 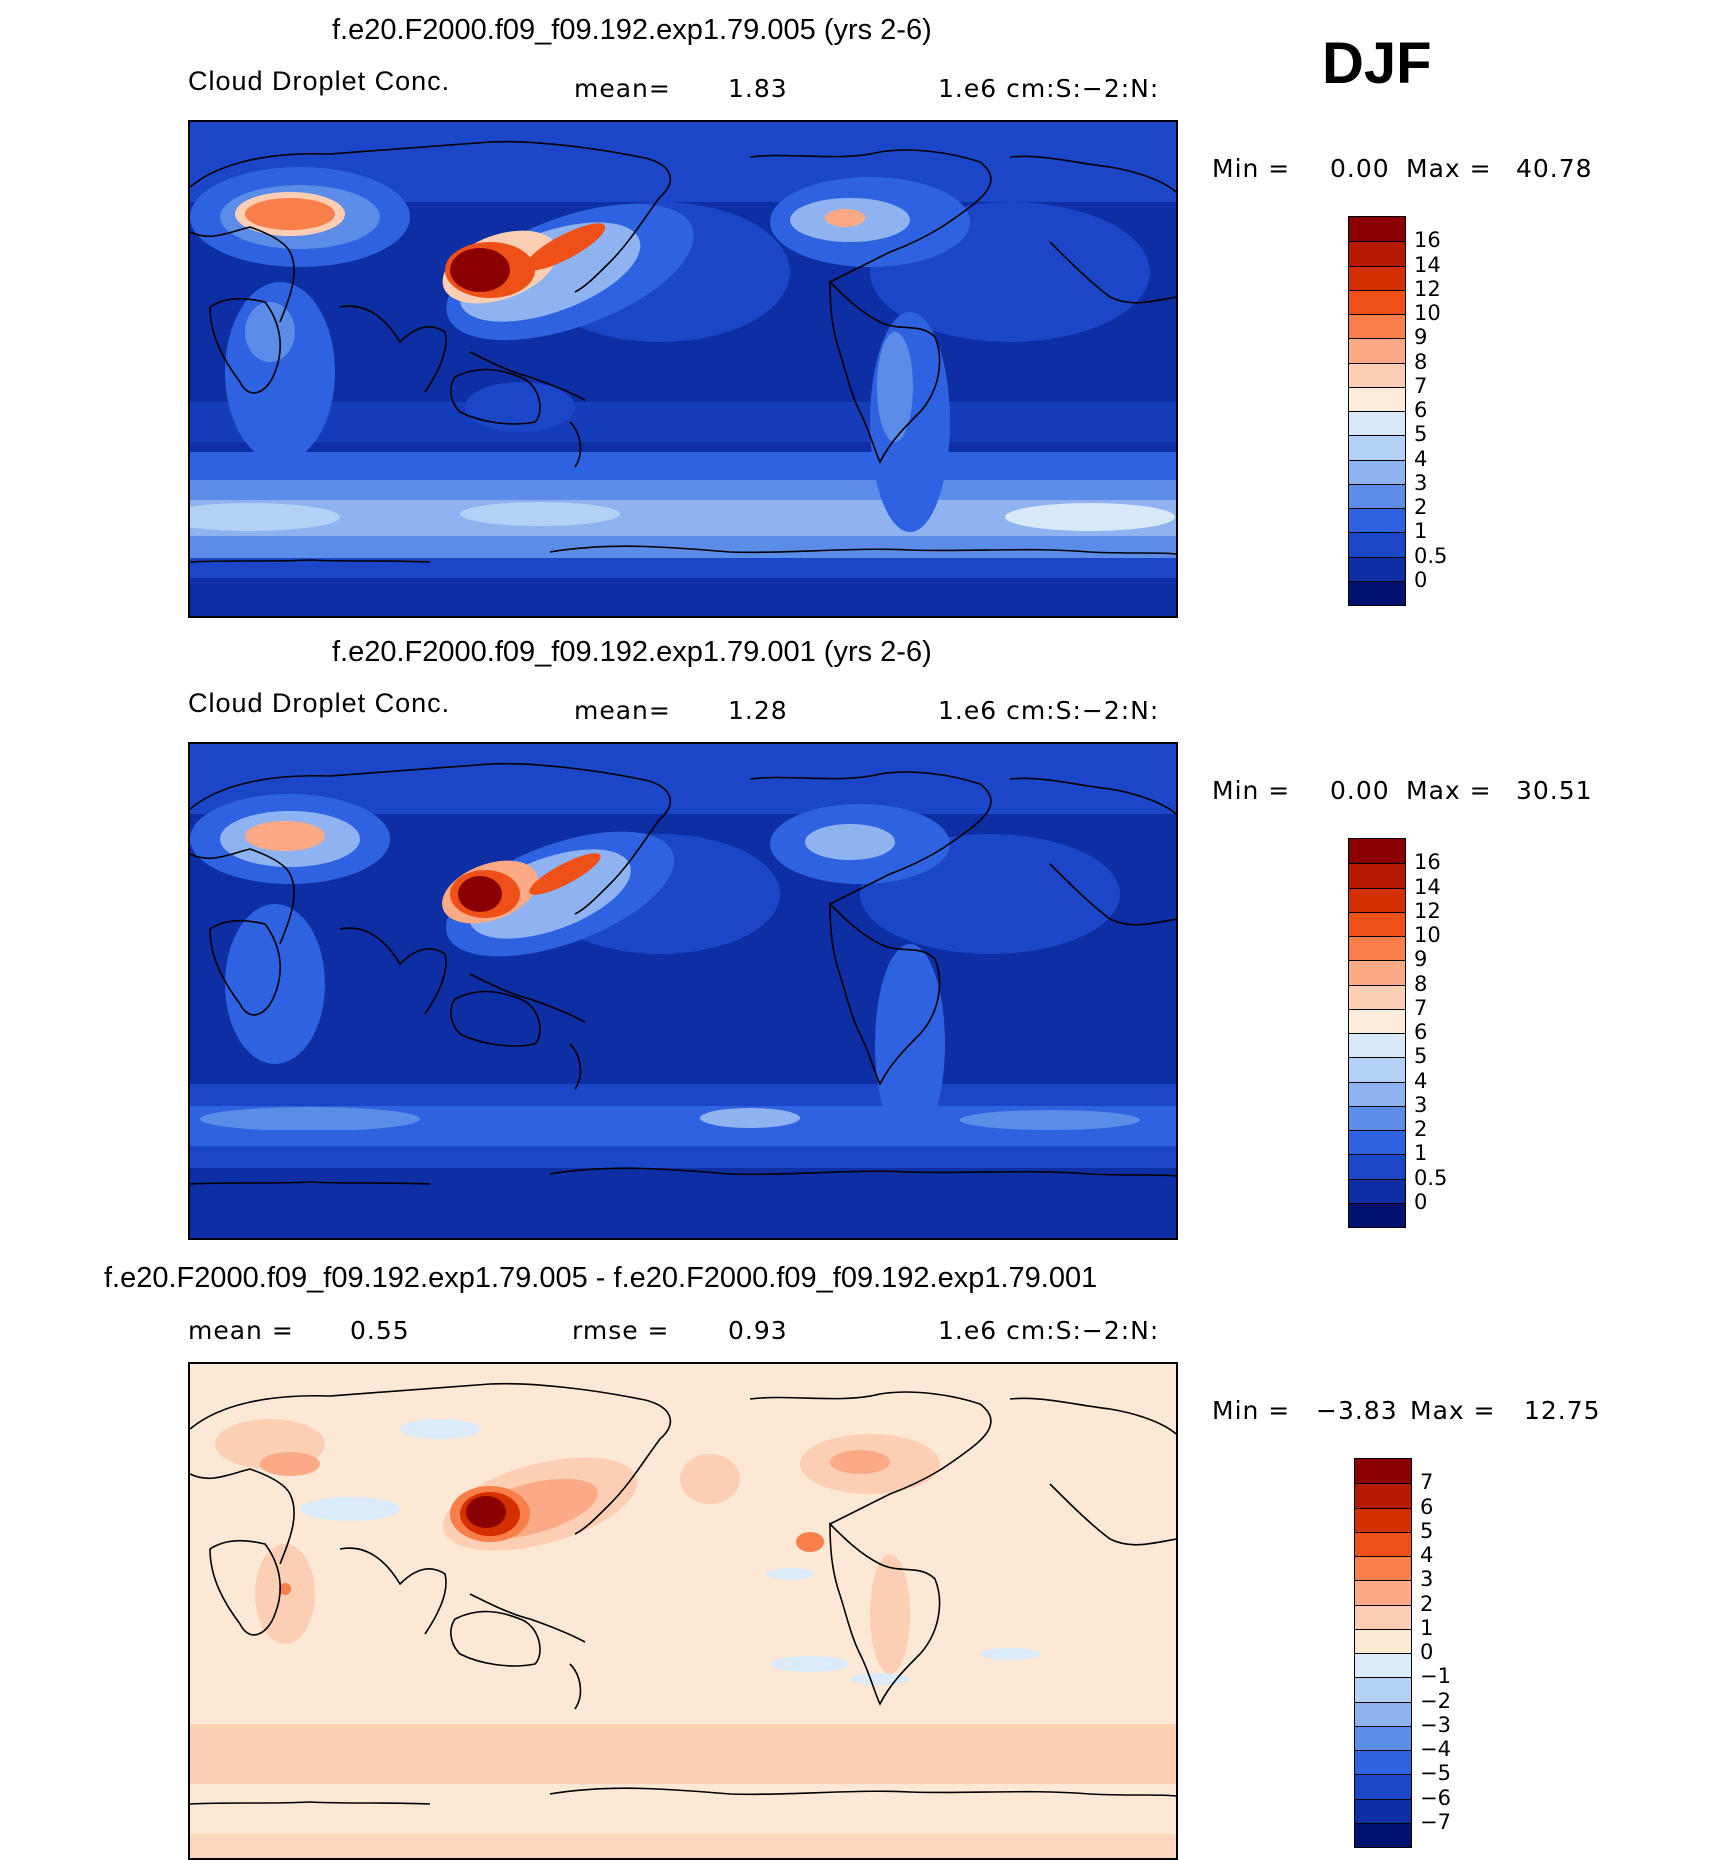 What do you see at coordinates (1435, 1773) in the screenshot?
I see `colorbar-tick-label: −5` at bounding box center [1435, 1773].